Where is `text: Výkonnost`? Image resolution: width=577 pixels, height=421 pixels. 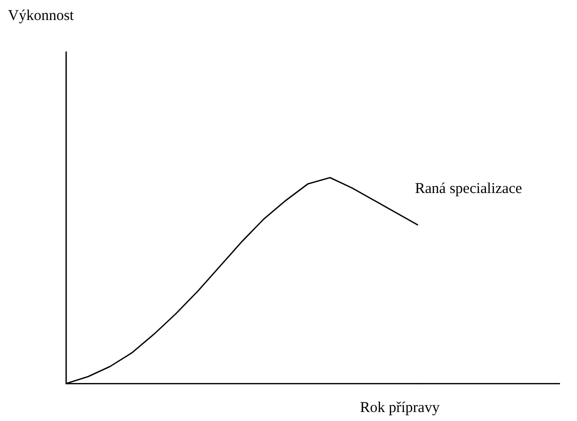
text: Výkonnost is located at coordinates (41, 16).